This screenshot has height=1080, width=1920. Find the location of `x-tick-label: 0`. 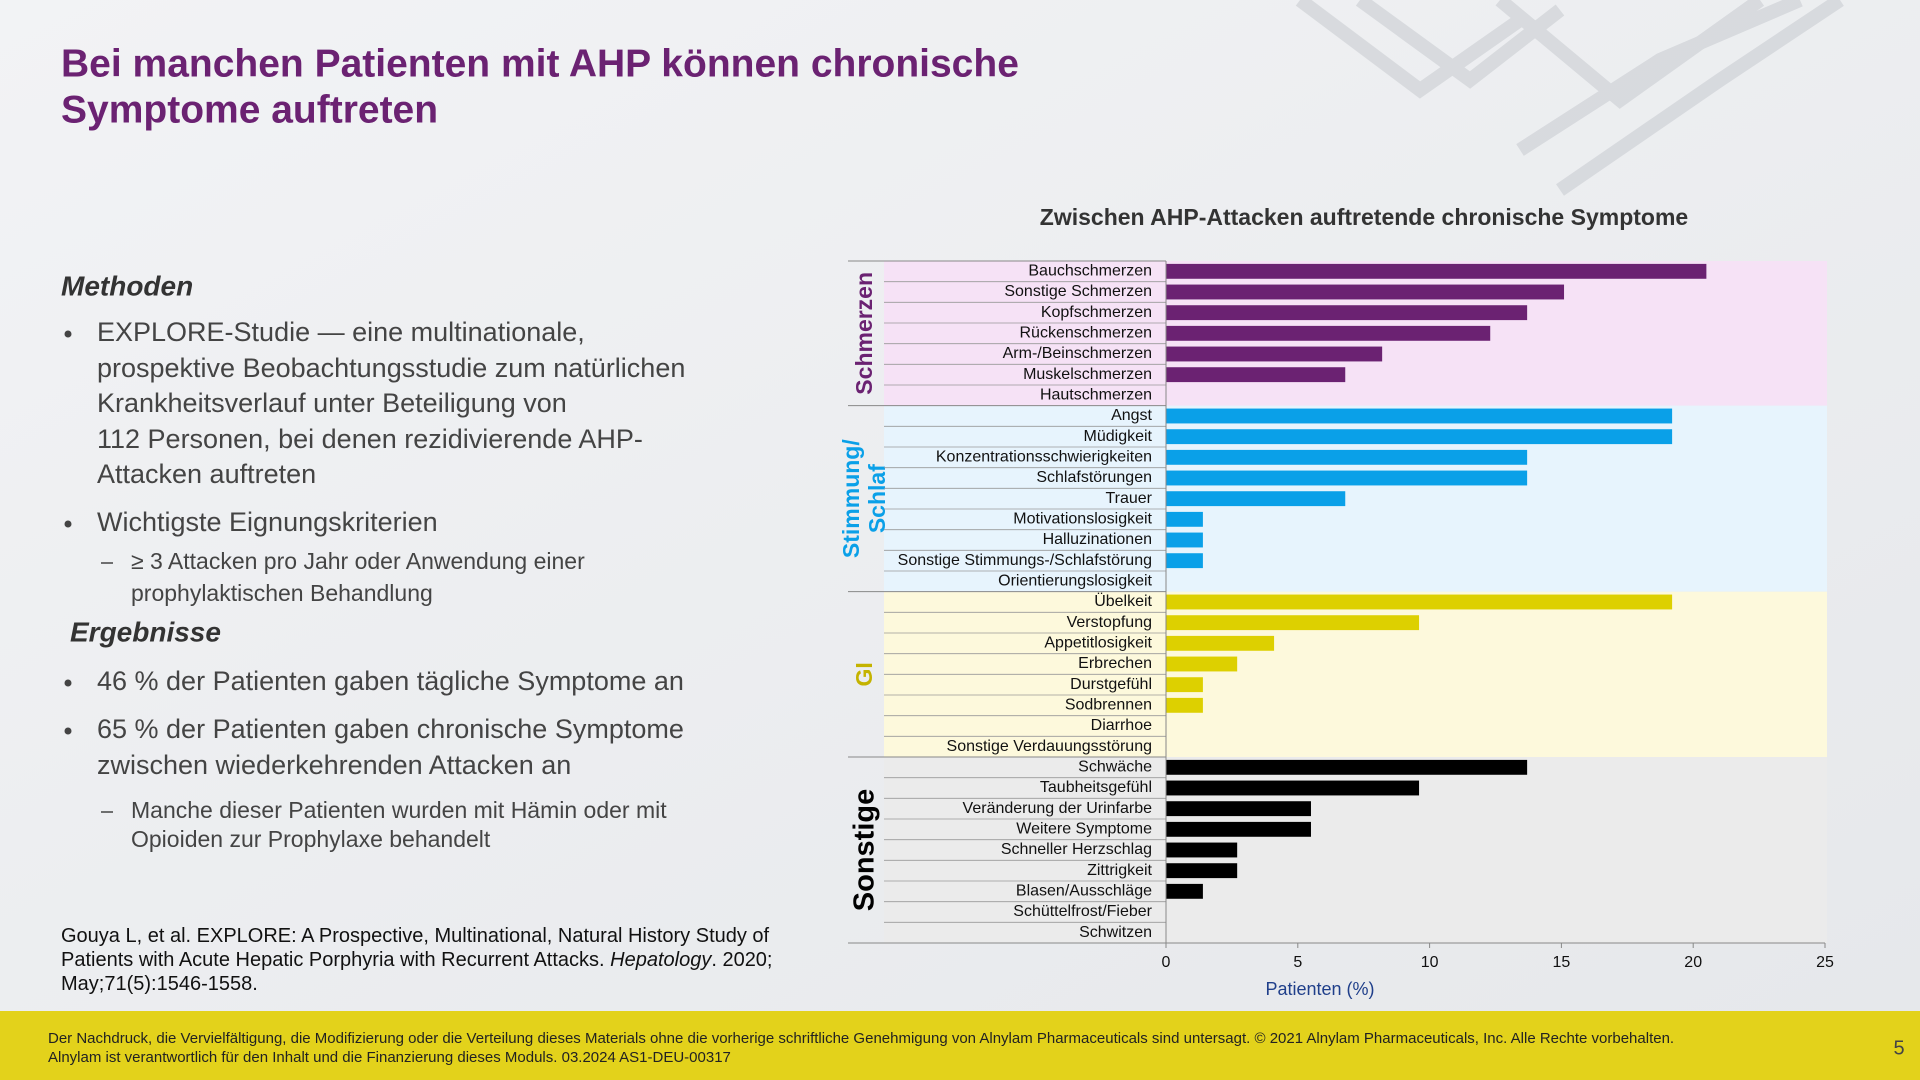

x-tick-label: 0 is located at coordinates (1166, 962).